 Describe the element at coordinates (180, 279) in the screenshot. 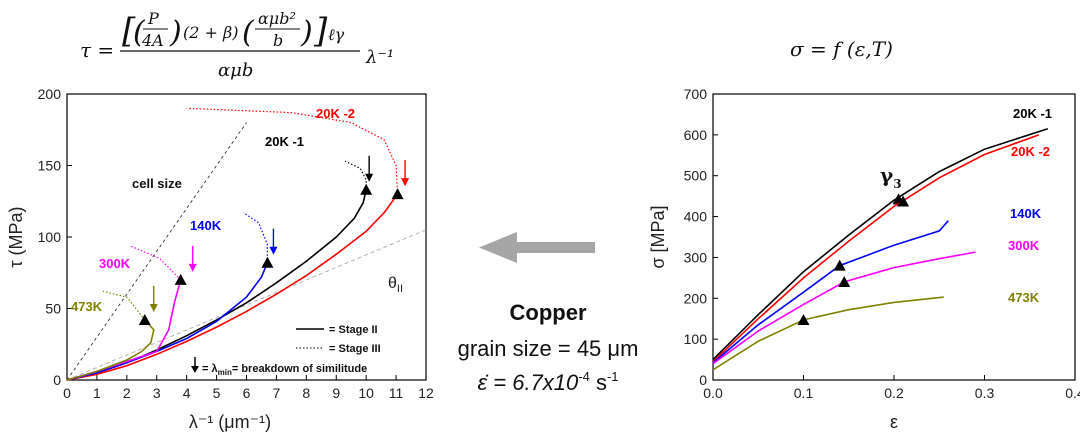

I see `left-triangle-300k` at that location.